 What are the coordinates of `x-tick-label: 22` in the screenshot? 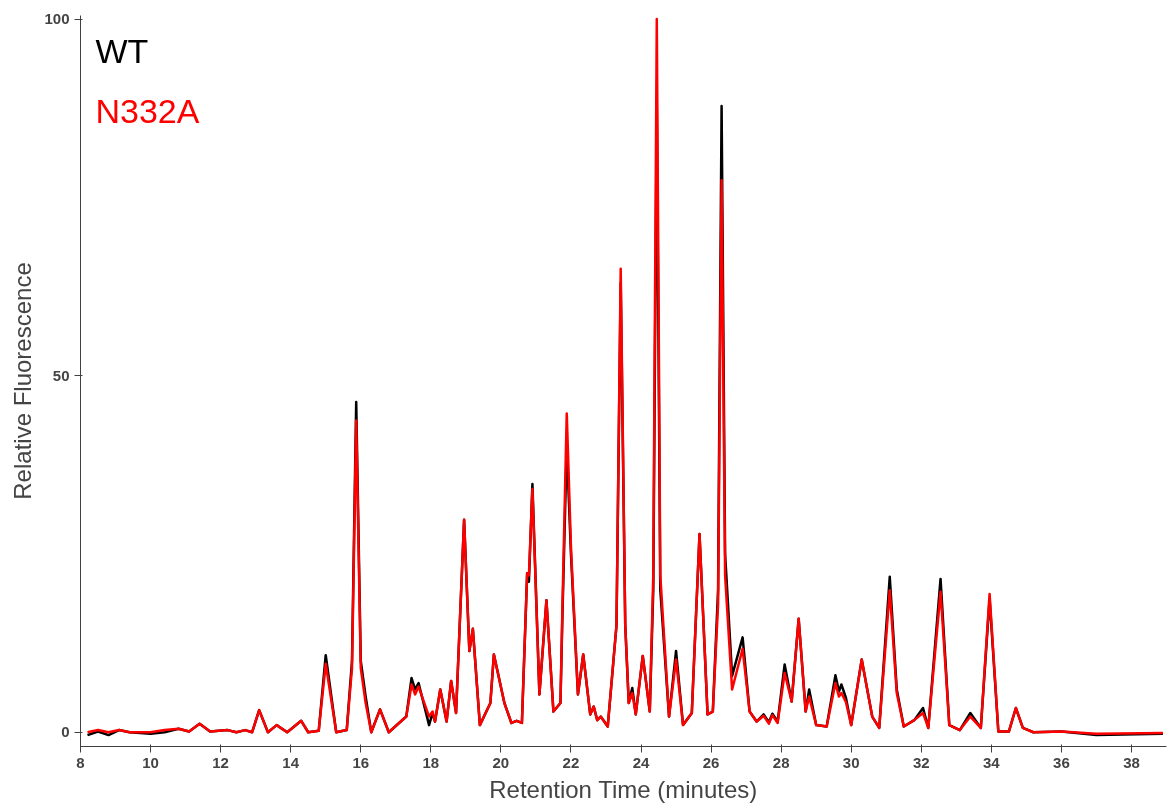 It's located at (571, 762).